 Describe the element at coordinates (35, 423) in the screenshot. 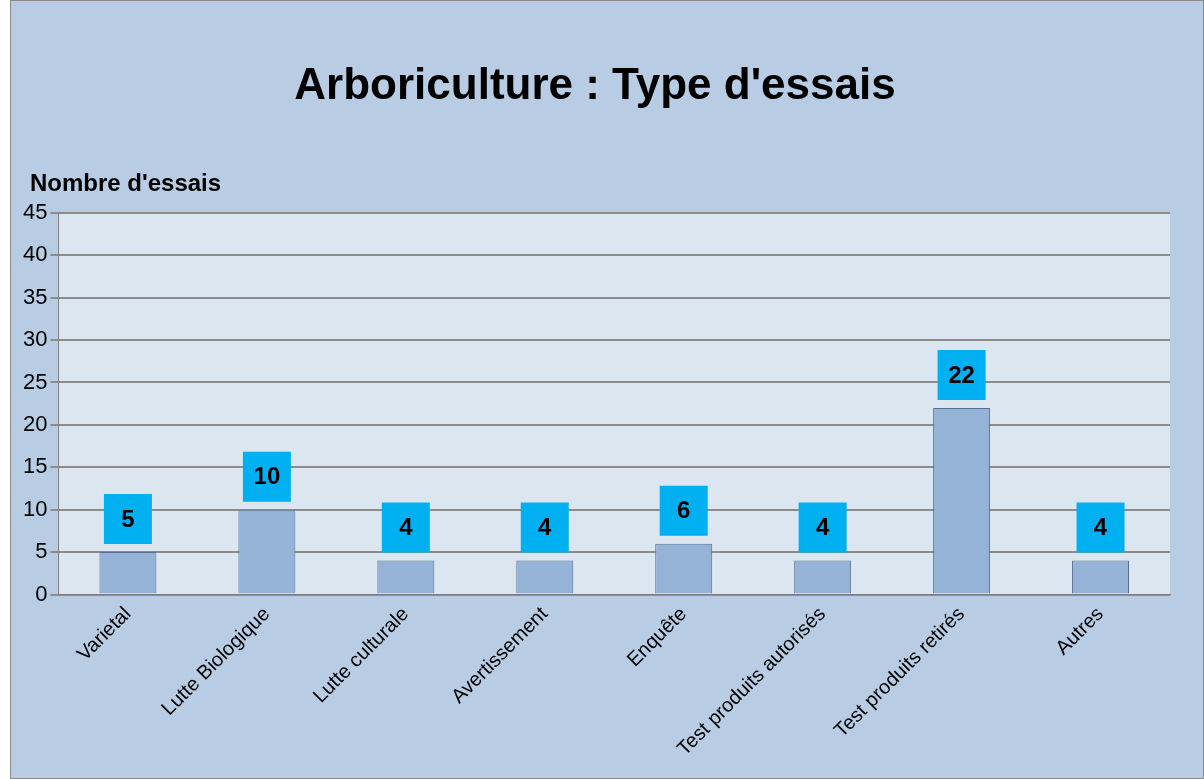

I see `y-tick-label: 20` at that location.